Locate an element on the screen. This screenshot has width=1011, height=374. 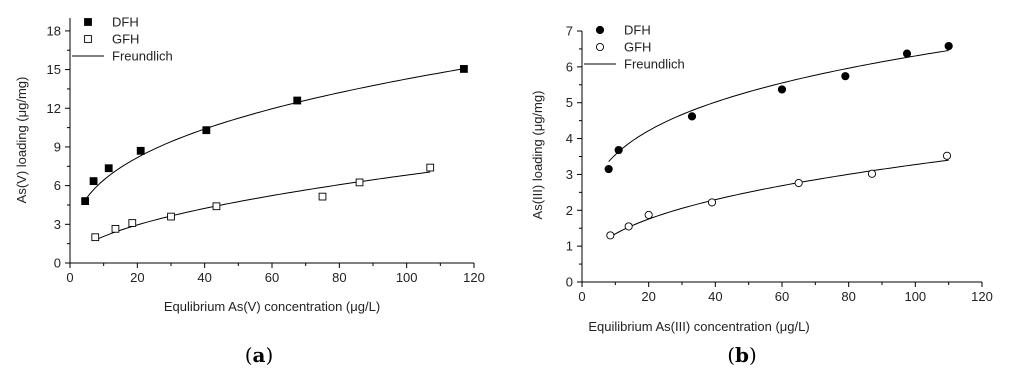
y-tick-label: 7 is located at coordinates (569, 31).